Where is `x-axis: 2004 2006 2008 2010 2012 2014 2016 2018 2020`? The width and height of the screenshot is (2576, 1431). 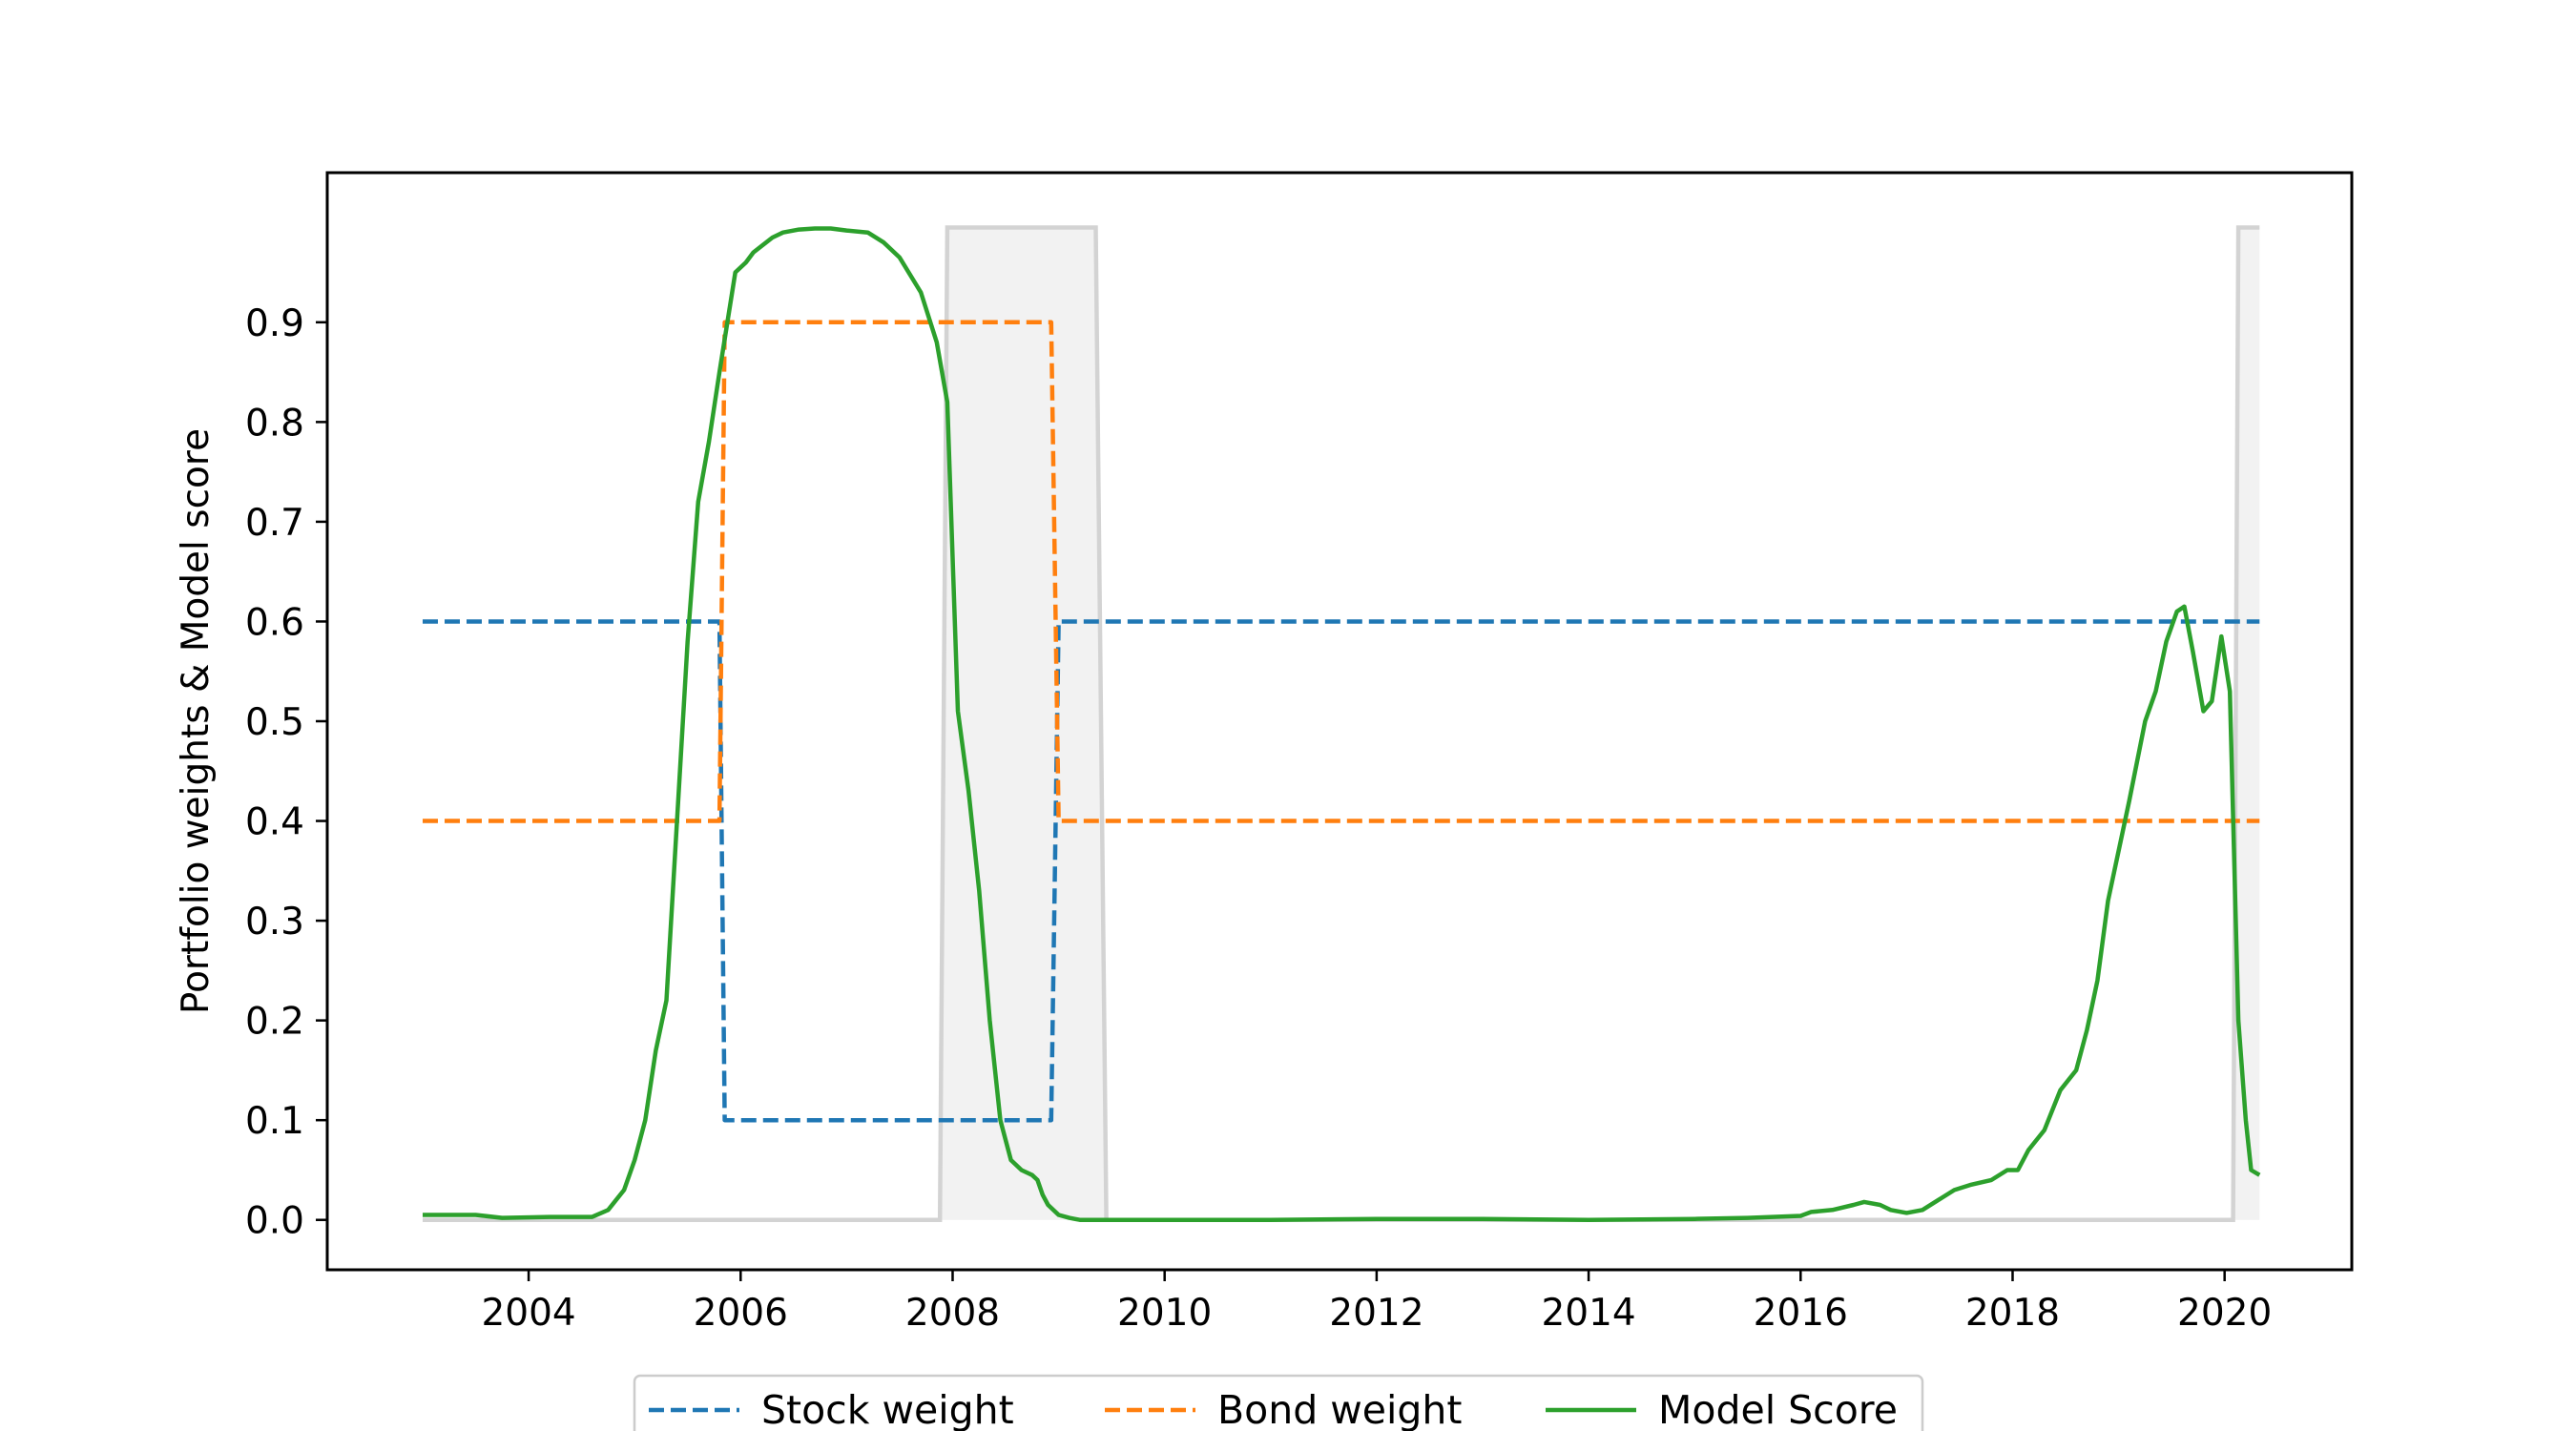
x-axis: 2004 2006 2008 2010 2012 2014 2016 2018 2020 is located at coordinates (1376, 1302).